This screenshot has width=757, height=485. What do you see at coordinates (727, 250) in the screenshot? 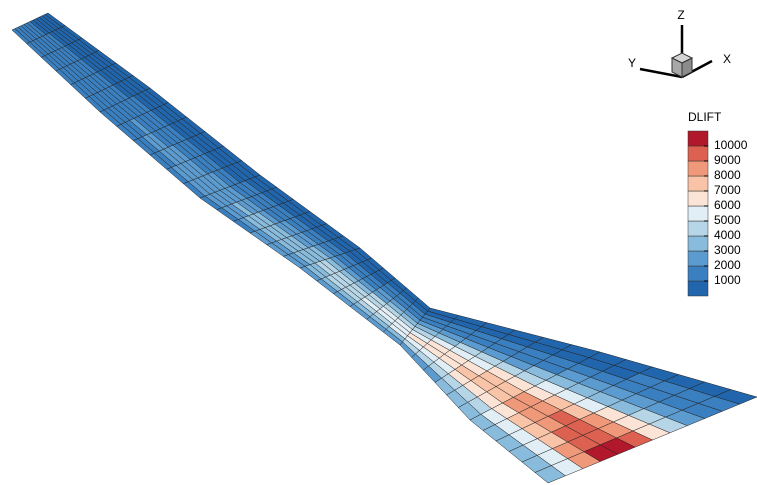
I see `colorbar-tick-label: 3000` at bounding box center [727, 250].